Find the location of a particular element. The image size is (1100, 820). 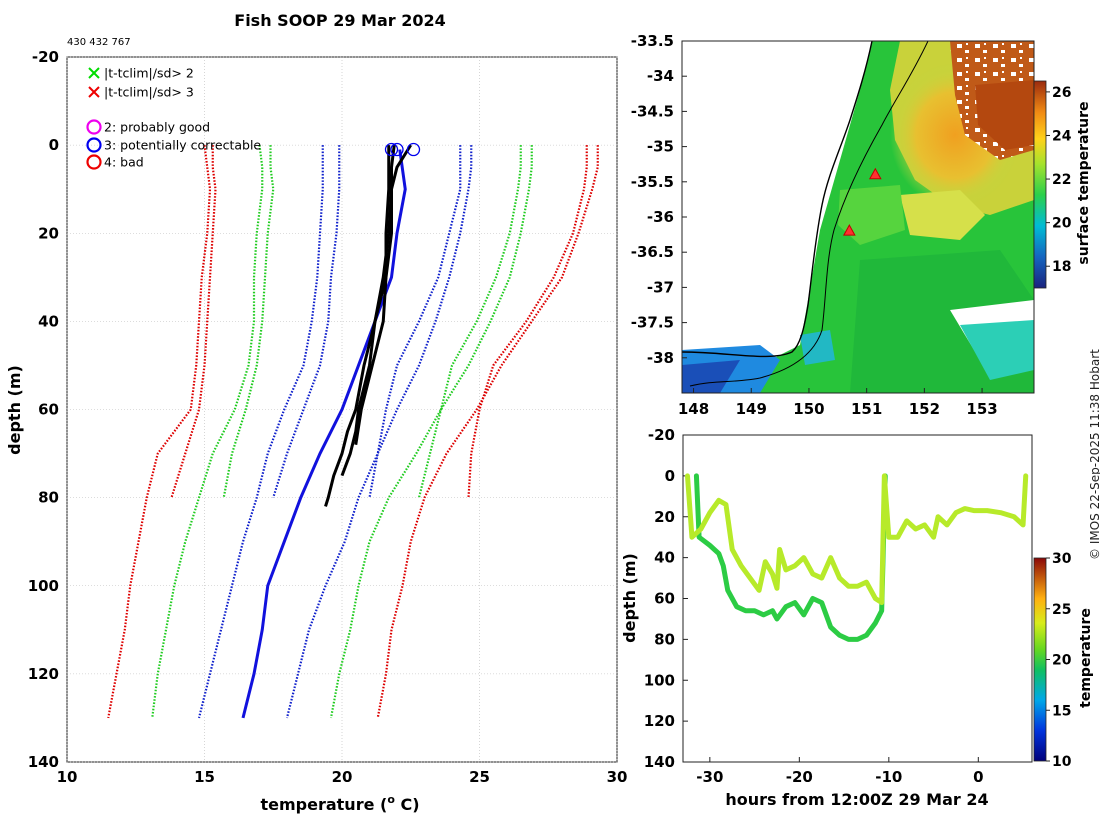

y-tick-label: 100 is located at coordinates (43, 586).